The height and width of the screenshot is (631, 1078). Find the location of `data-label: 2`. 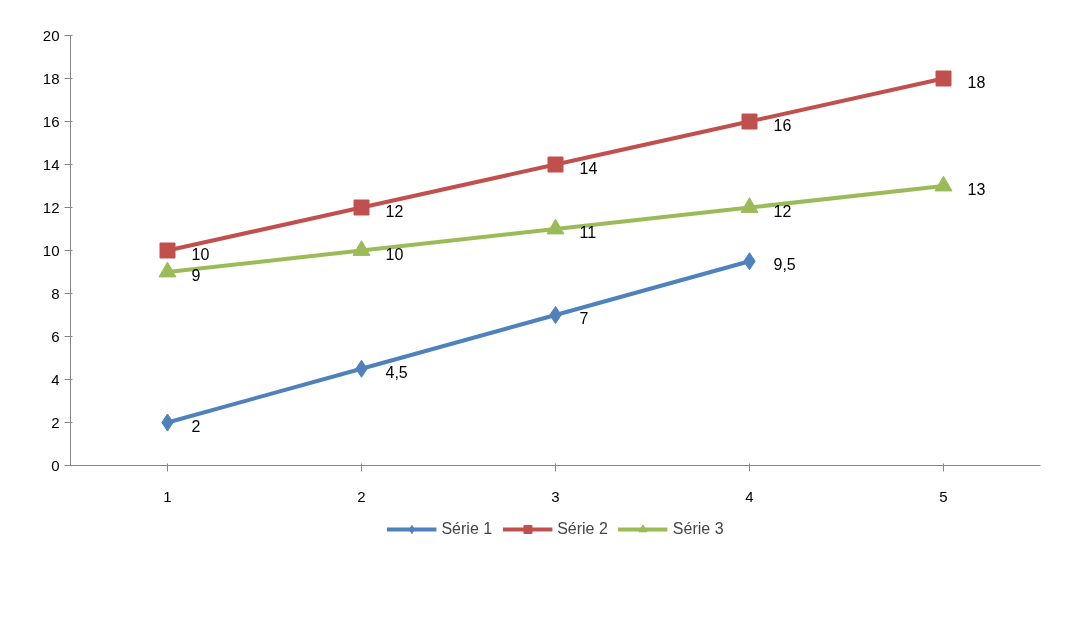

data-label: 2 is located at coordinates (196, 426).